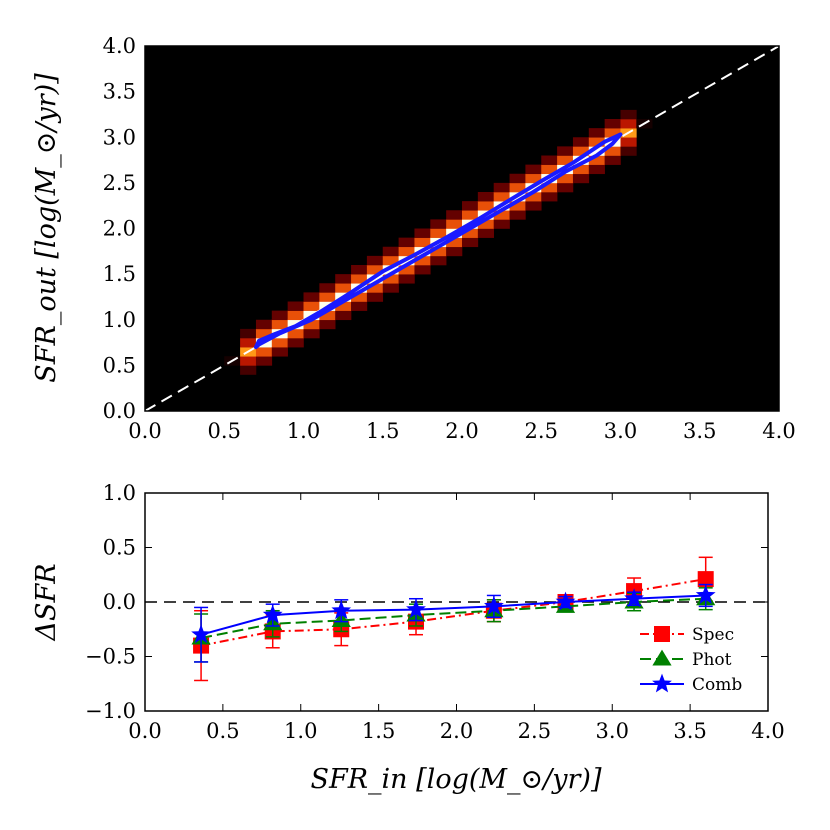 This screenshot has width=830, height=830. I want to click on series-comb, so click(453, 623).